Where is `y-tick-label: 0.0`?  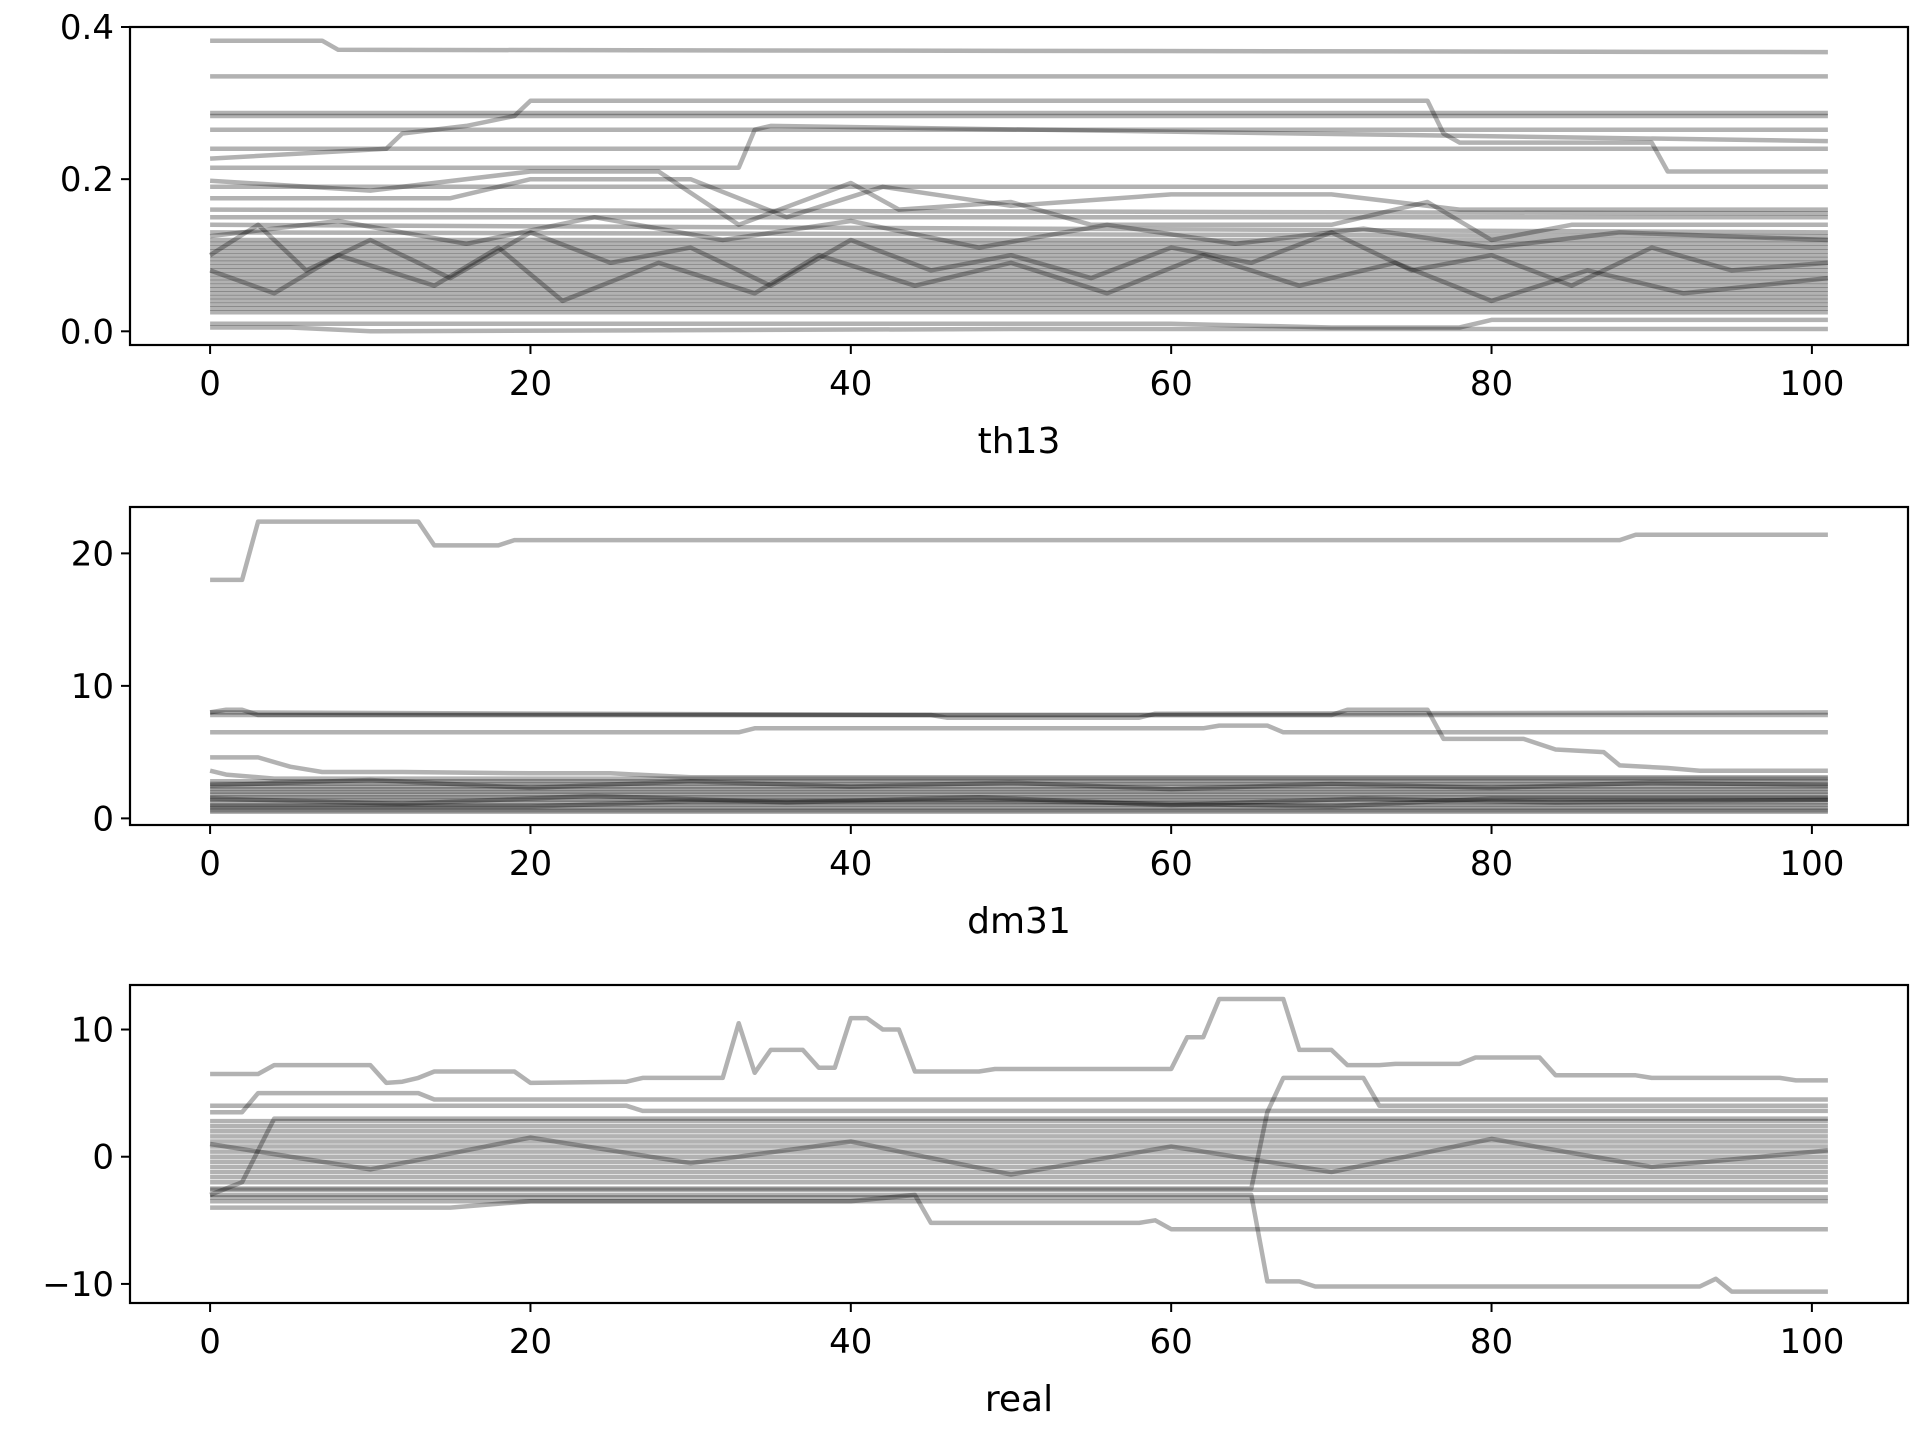 y-tick-label: 0.0 is located at coordinates (87, 332).